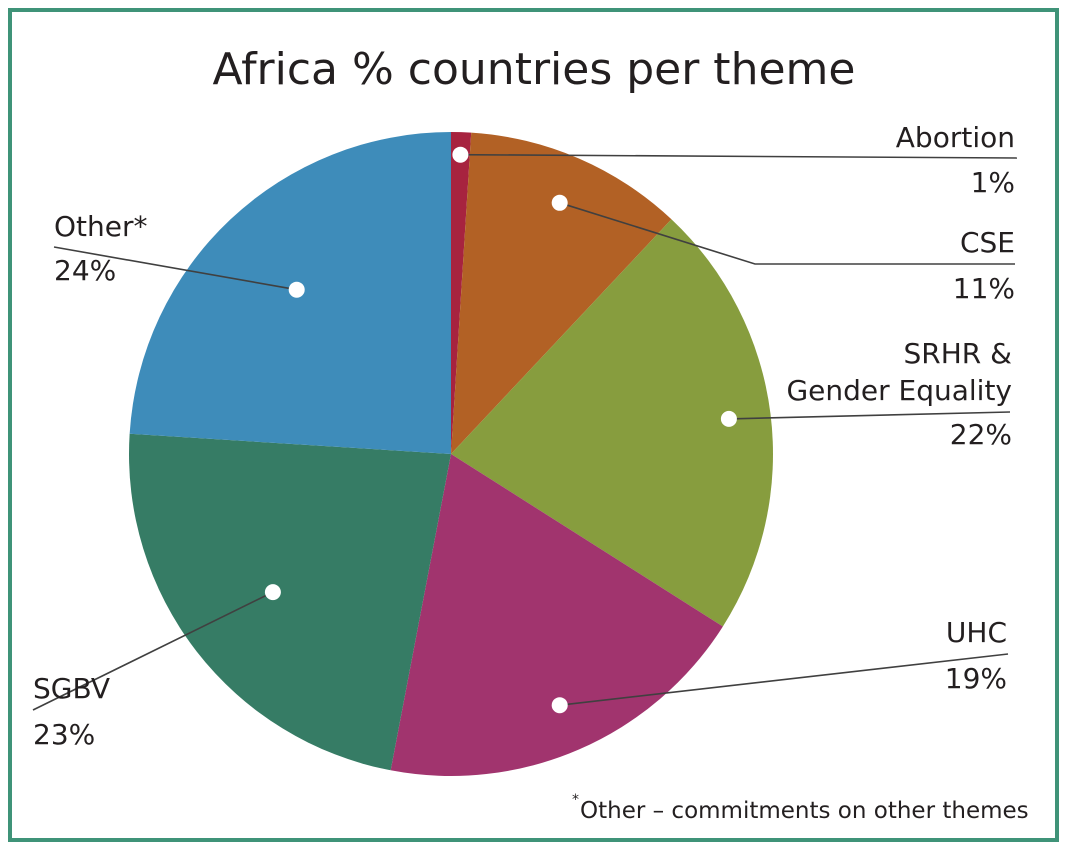 The height and width of the screenshot is (856, 1068). Describe the element at coordinates (784, 679) in the screenshot. I see `leader-line-uhc` at that location.